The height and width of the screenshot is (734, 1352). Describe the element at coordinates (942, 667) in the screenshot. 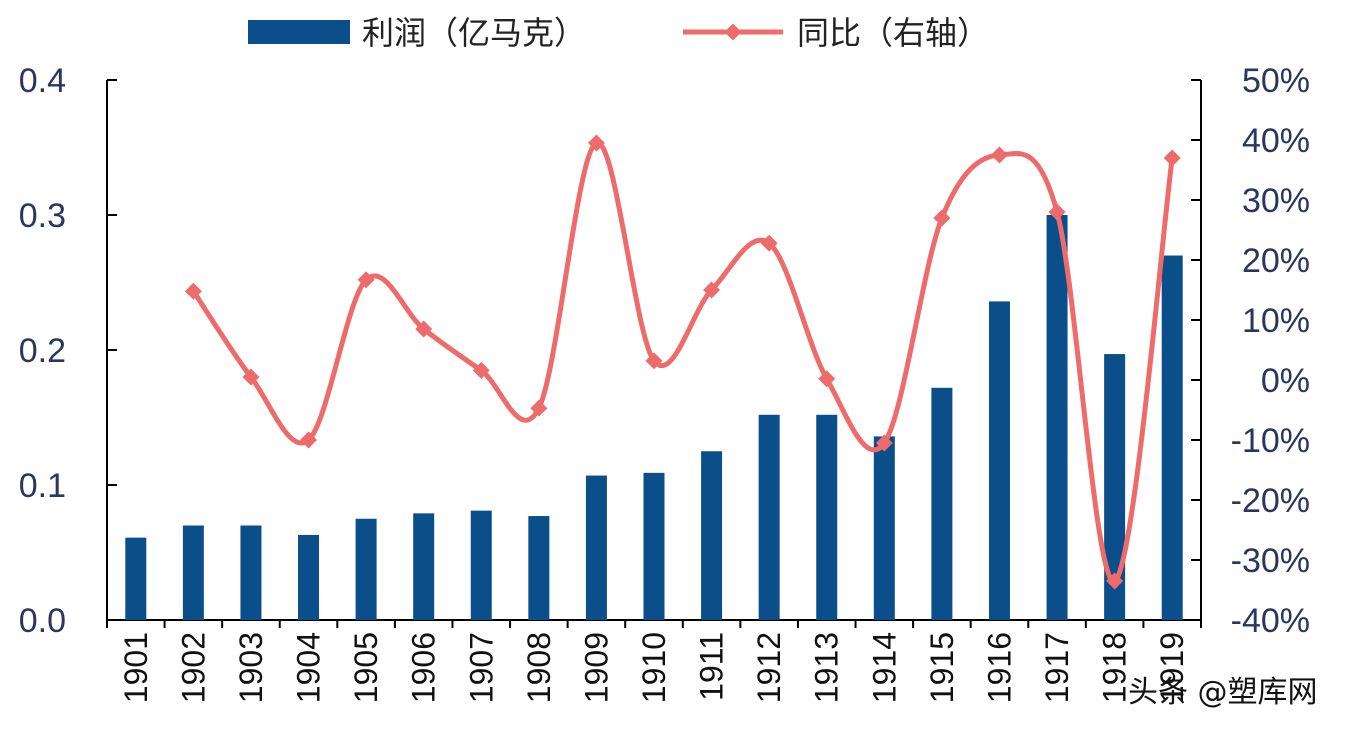

I see `x-tick-label: 1915` at that location.